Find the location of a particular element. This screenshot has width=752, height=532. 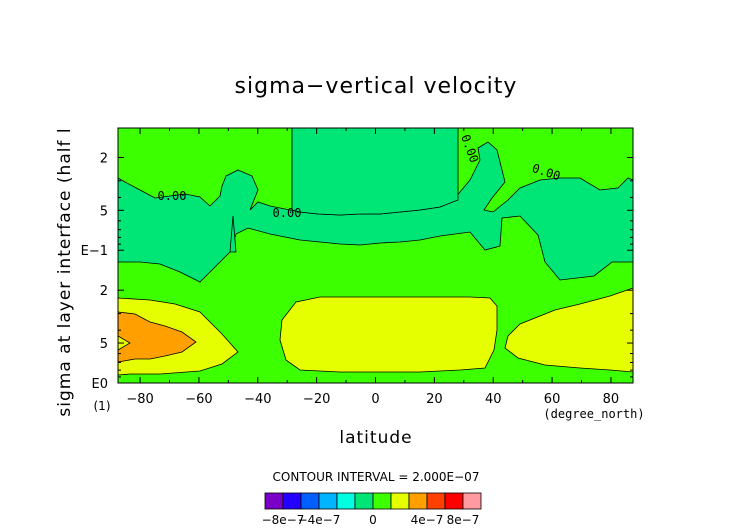

colorbar-label: 8e−7 is located at coordinates (463, 520).